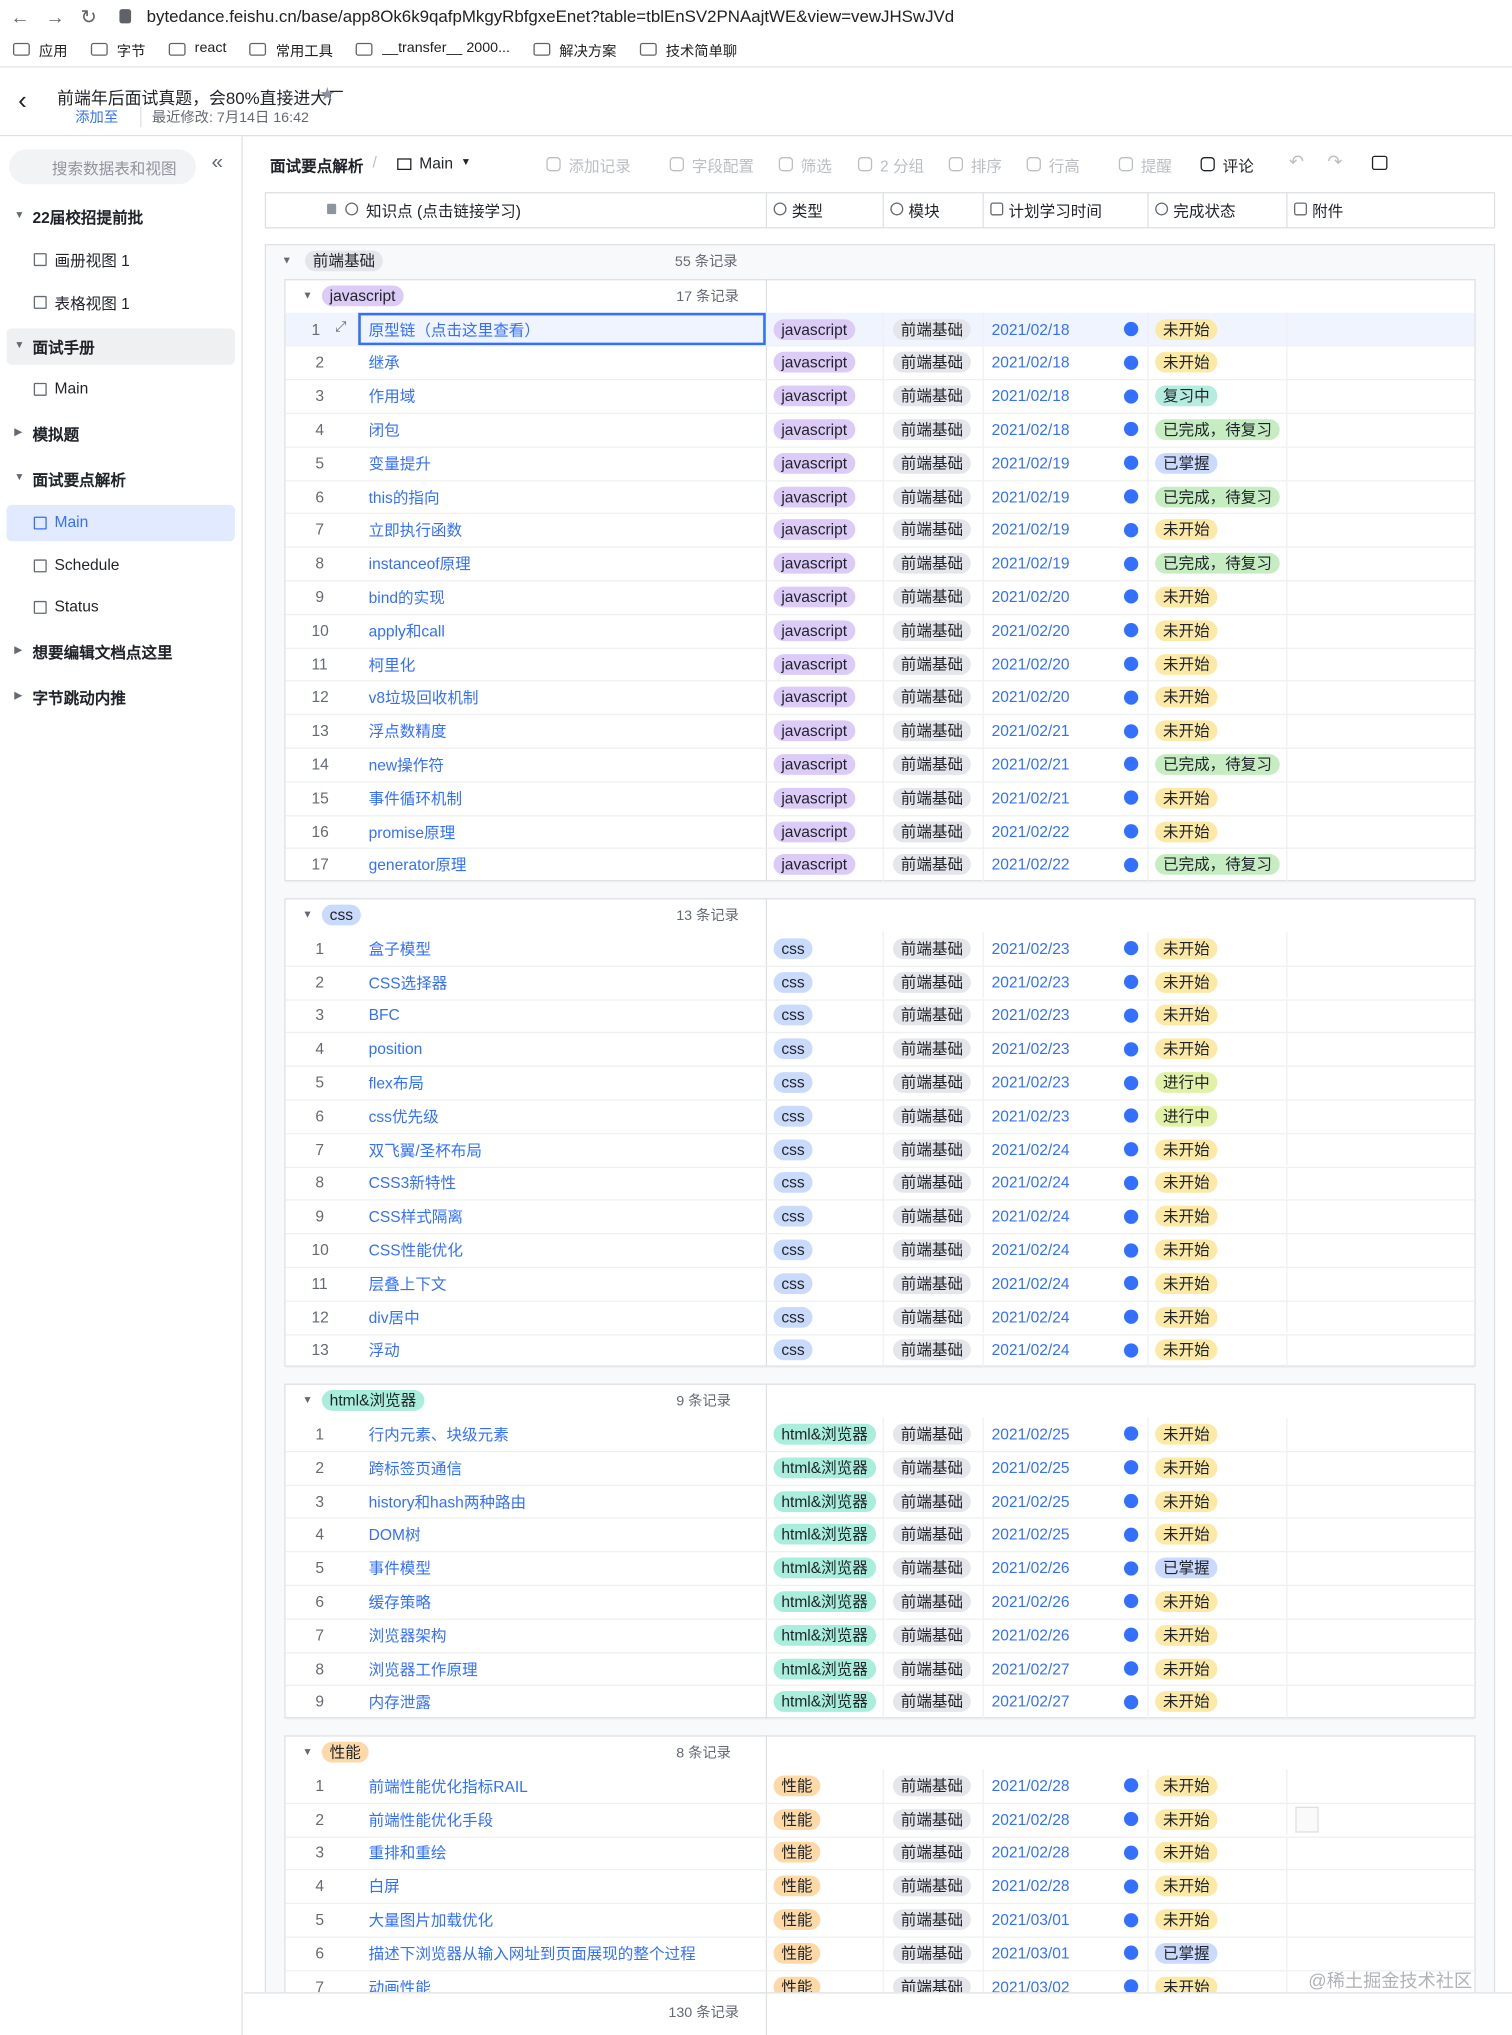  What do you see at coordinates (131, 52) in the screenshot?
I see `bookmark: 字节` at bounding box center [131, 52].